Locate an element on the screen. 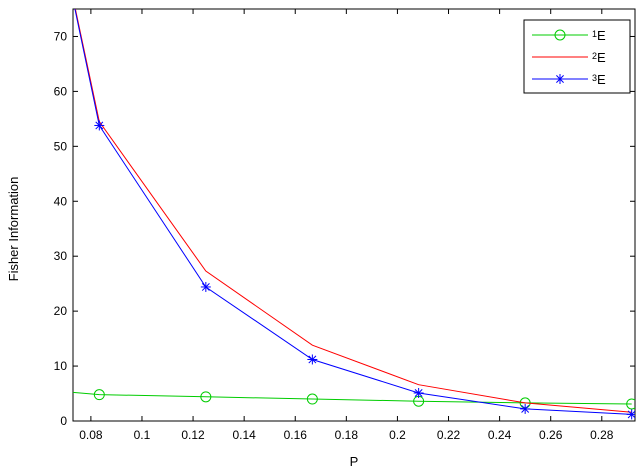  x-tick-label: 0.22 is located at coordinates (449, 435).